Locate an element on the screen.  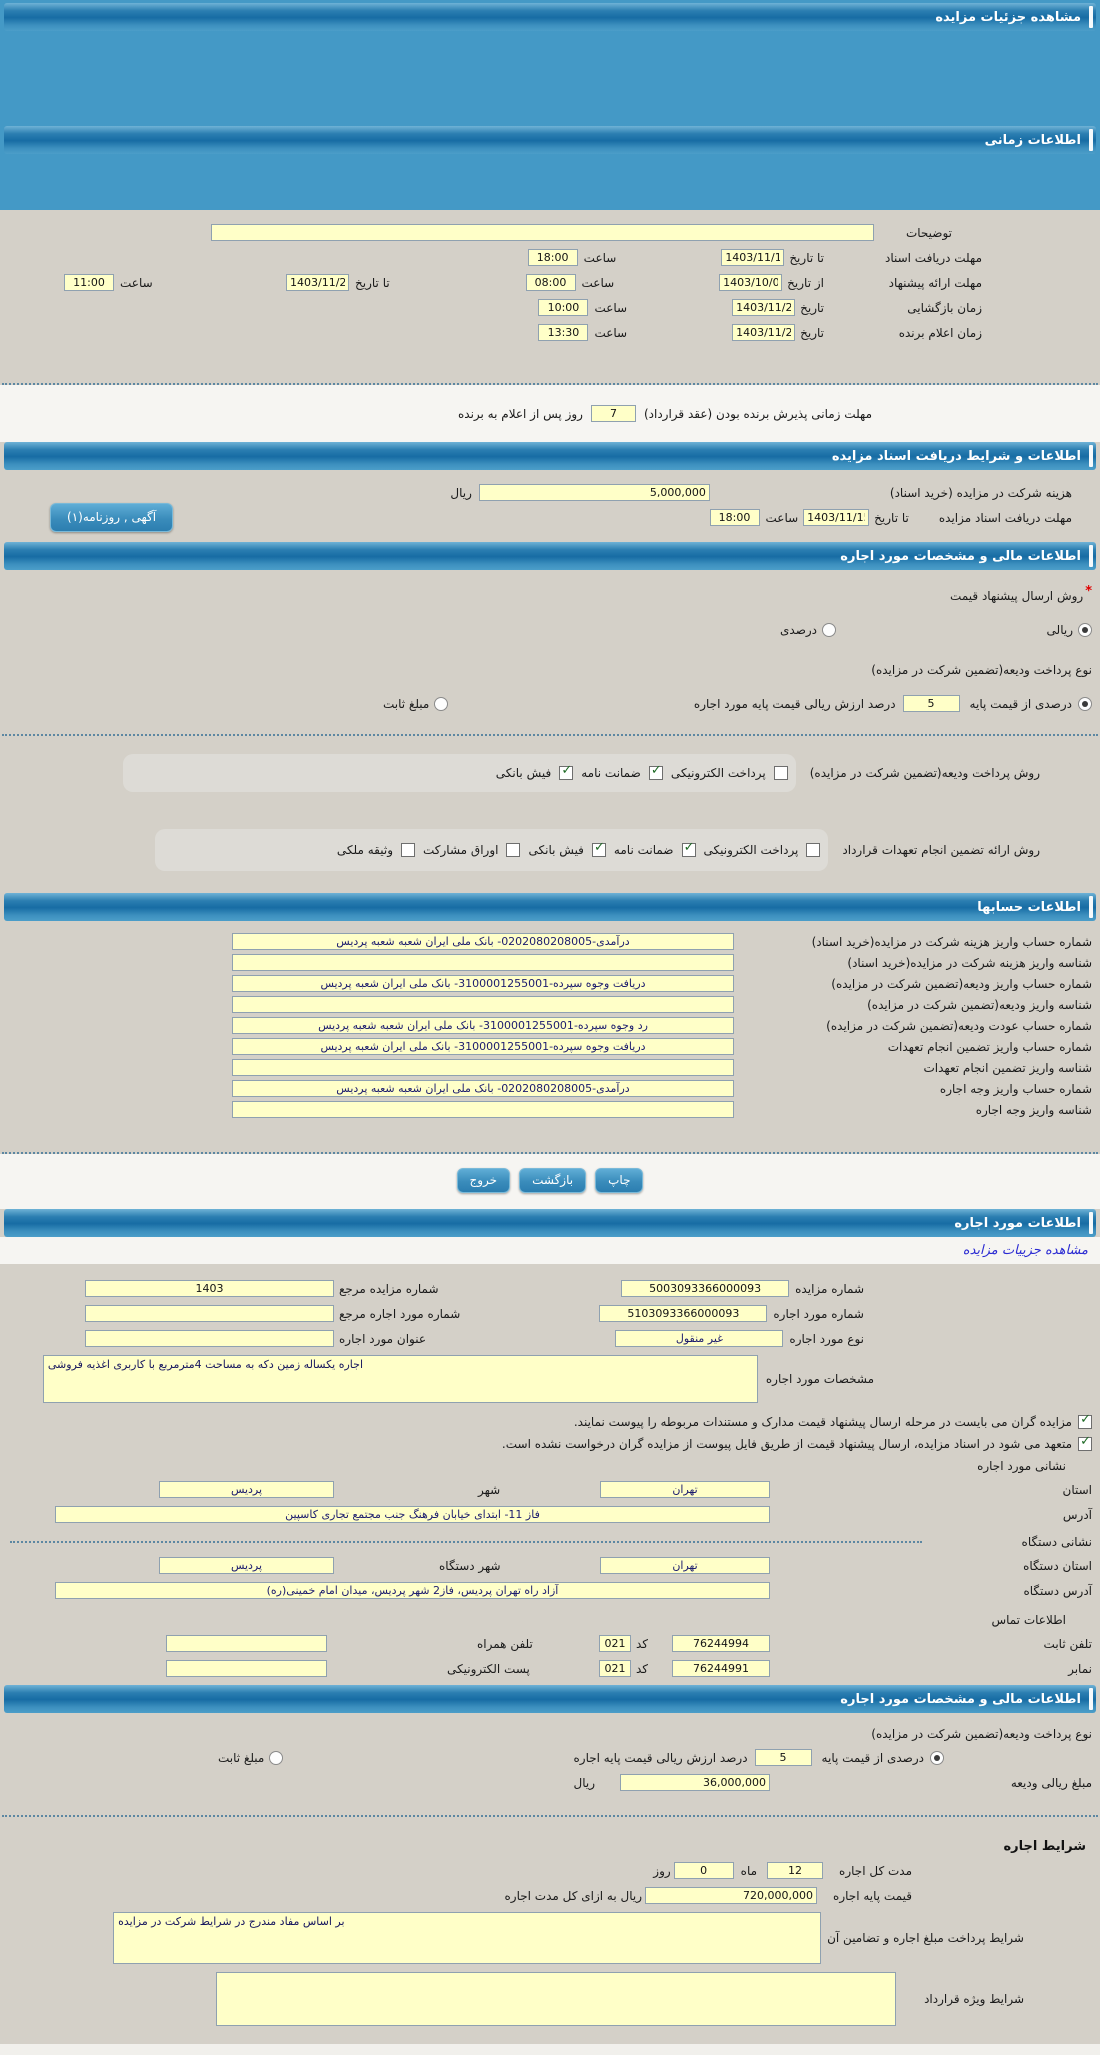
header-block: مشاهده جزئیات مزایده اطلاعات زمانی is located at coordinates (550, 105).